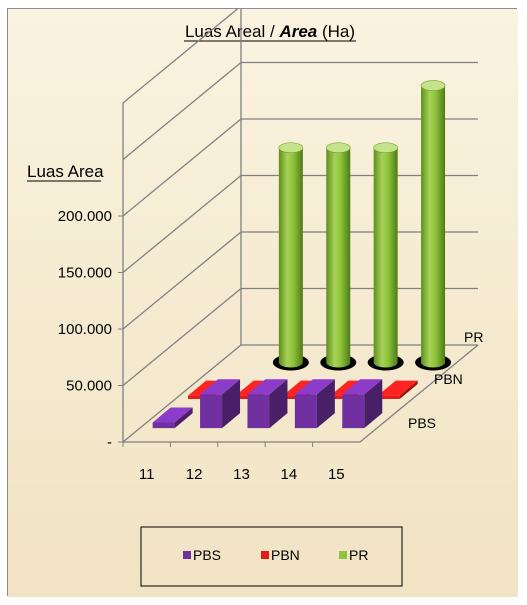 This screenshot has height=605, width=527. I want to click on x-tick-label: 14, so click(289, 474).